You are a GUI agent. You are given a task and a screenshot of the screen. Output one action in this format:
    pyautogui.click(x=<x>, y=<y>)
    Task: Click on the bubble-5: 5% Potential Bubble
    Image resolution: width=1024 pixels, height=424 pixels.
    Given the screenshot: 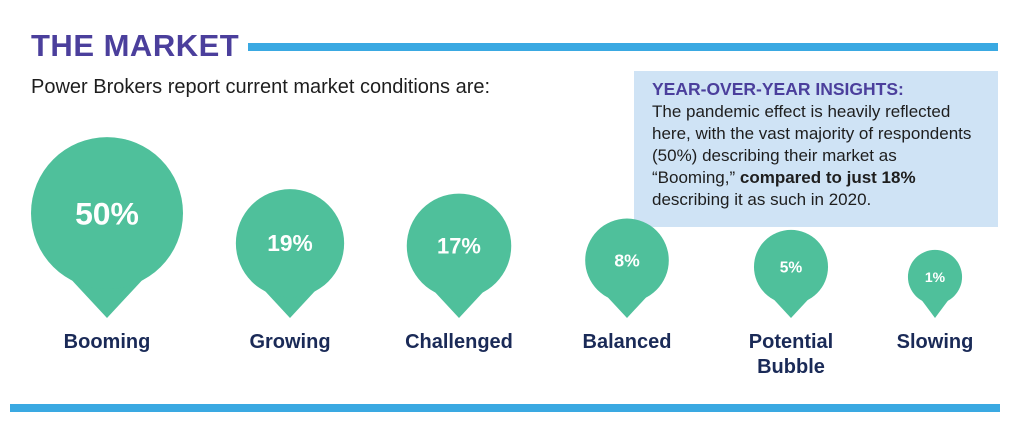 What is the action you would take?
    pyautogui.click(x=791, y=303)
    